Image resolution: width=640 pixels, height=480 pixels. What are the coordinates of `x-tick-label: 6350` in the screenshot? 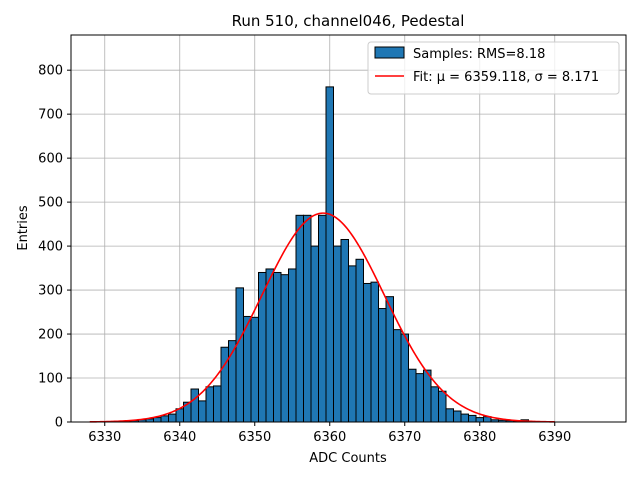 It's located at (254, 437).